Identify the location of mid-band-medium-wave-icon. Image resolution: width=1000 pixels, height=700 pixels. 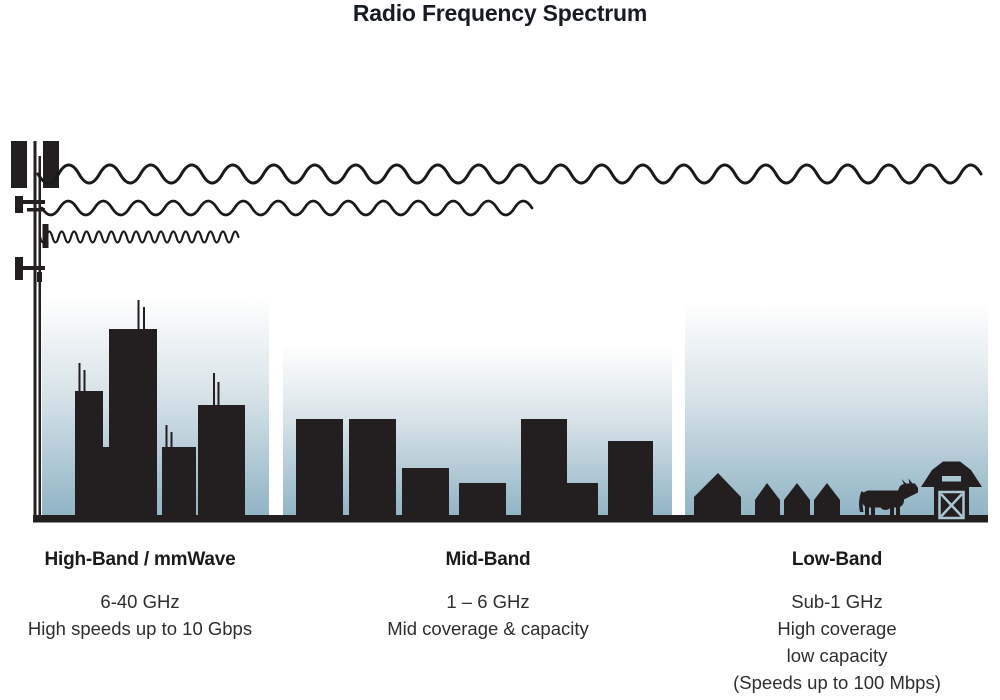
(287, 208).